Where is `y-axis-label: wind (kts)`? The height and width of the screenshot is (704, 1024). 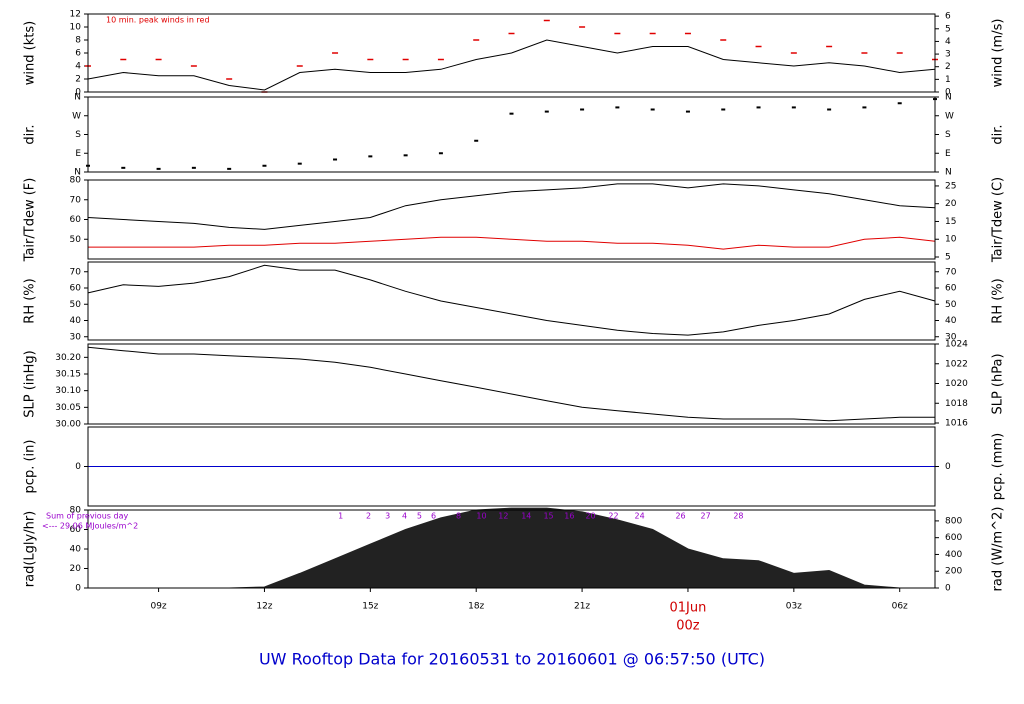 y-axis-label: wind (kts) is located at coordinates (30, 53).